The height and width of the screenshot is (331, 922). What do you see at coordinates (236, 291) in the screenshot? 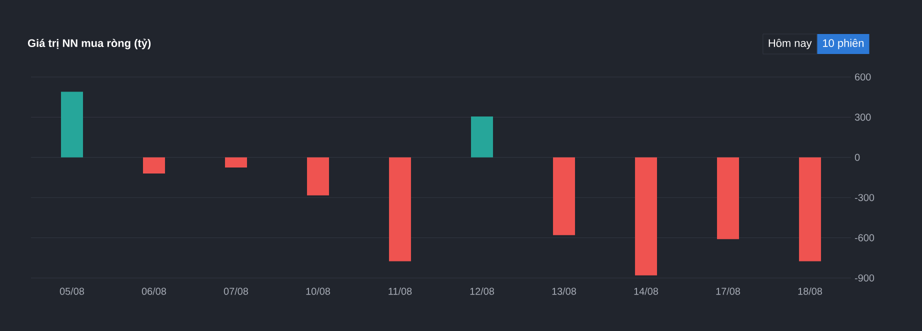
I see `x-tick-label: 07/08` at bounding box center [236, 291].